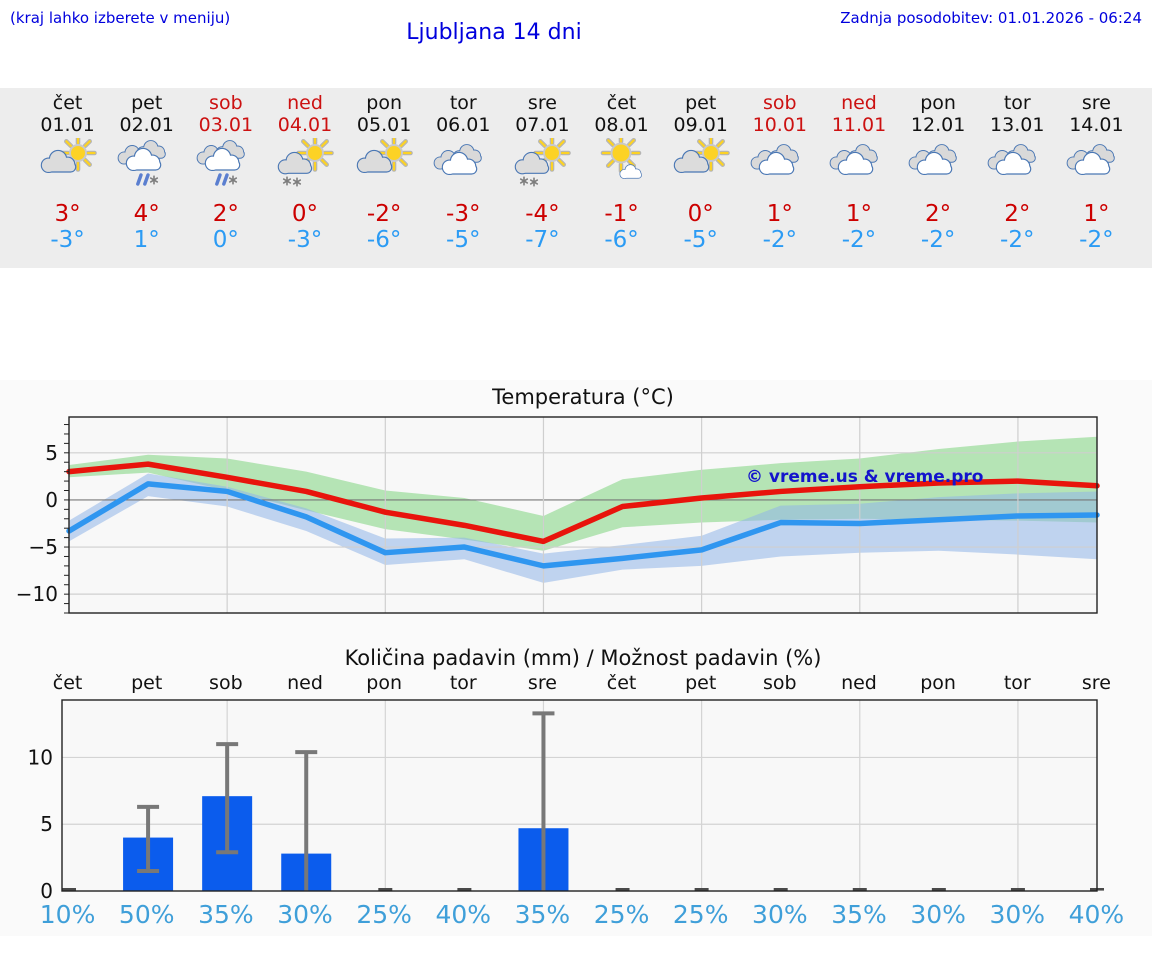 The width and height of the screenshot is (1152, 975). What do you see at coordinates (384, 214) in the screenshot?
I see `day-high-temp: -2°` at bounding box center [384, 214].